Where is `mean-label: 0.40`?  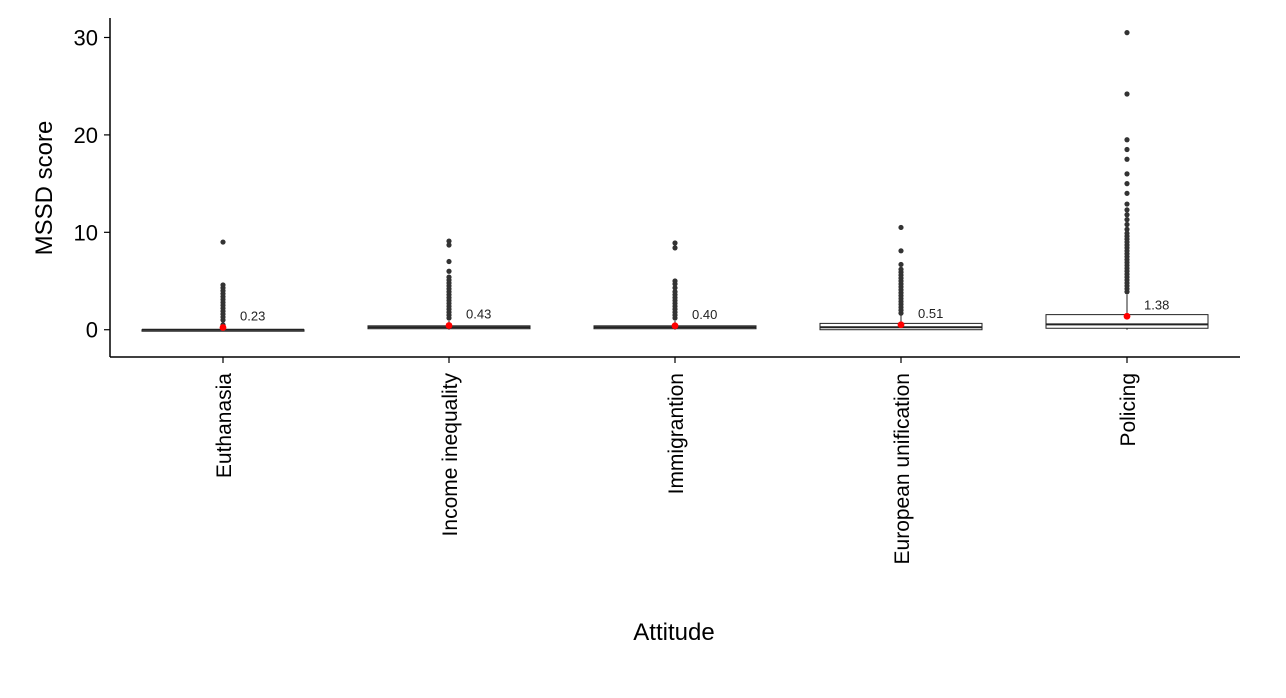
mean-label: 0.40 is located at coordinates (704, 314).